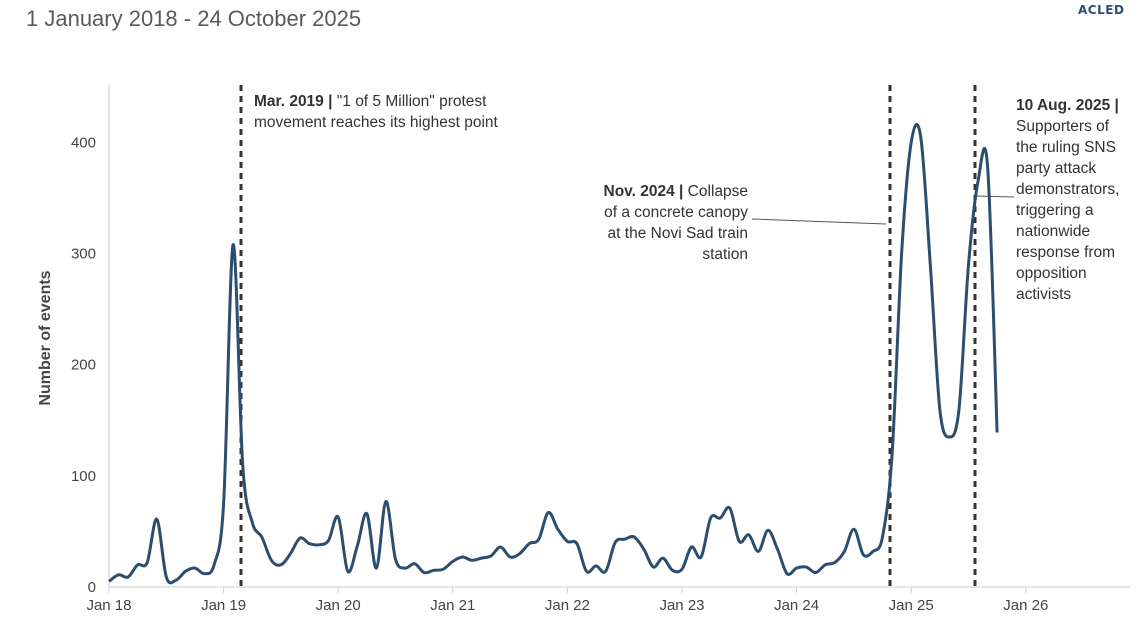  I want to click on y-tick-label: 100, so click(83, 476).